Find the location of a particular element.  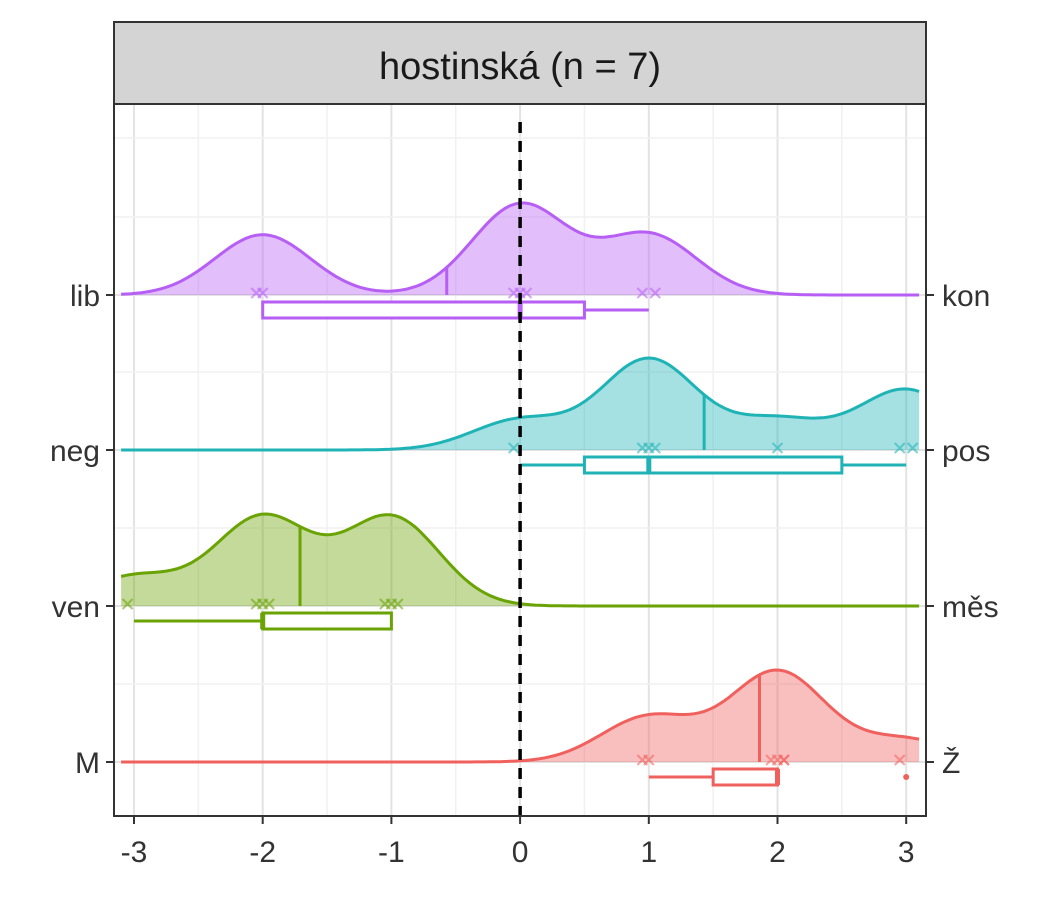

series-lib-kon: lib kon is located at coordinates (530, 260).